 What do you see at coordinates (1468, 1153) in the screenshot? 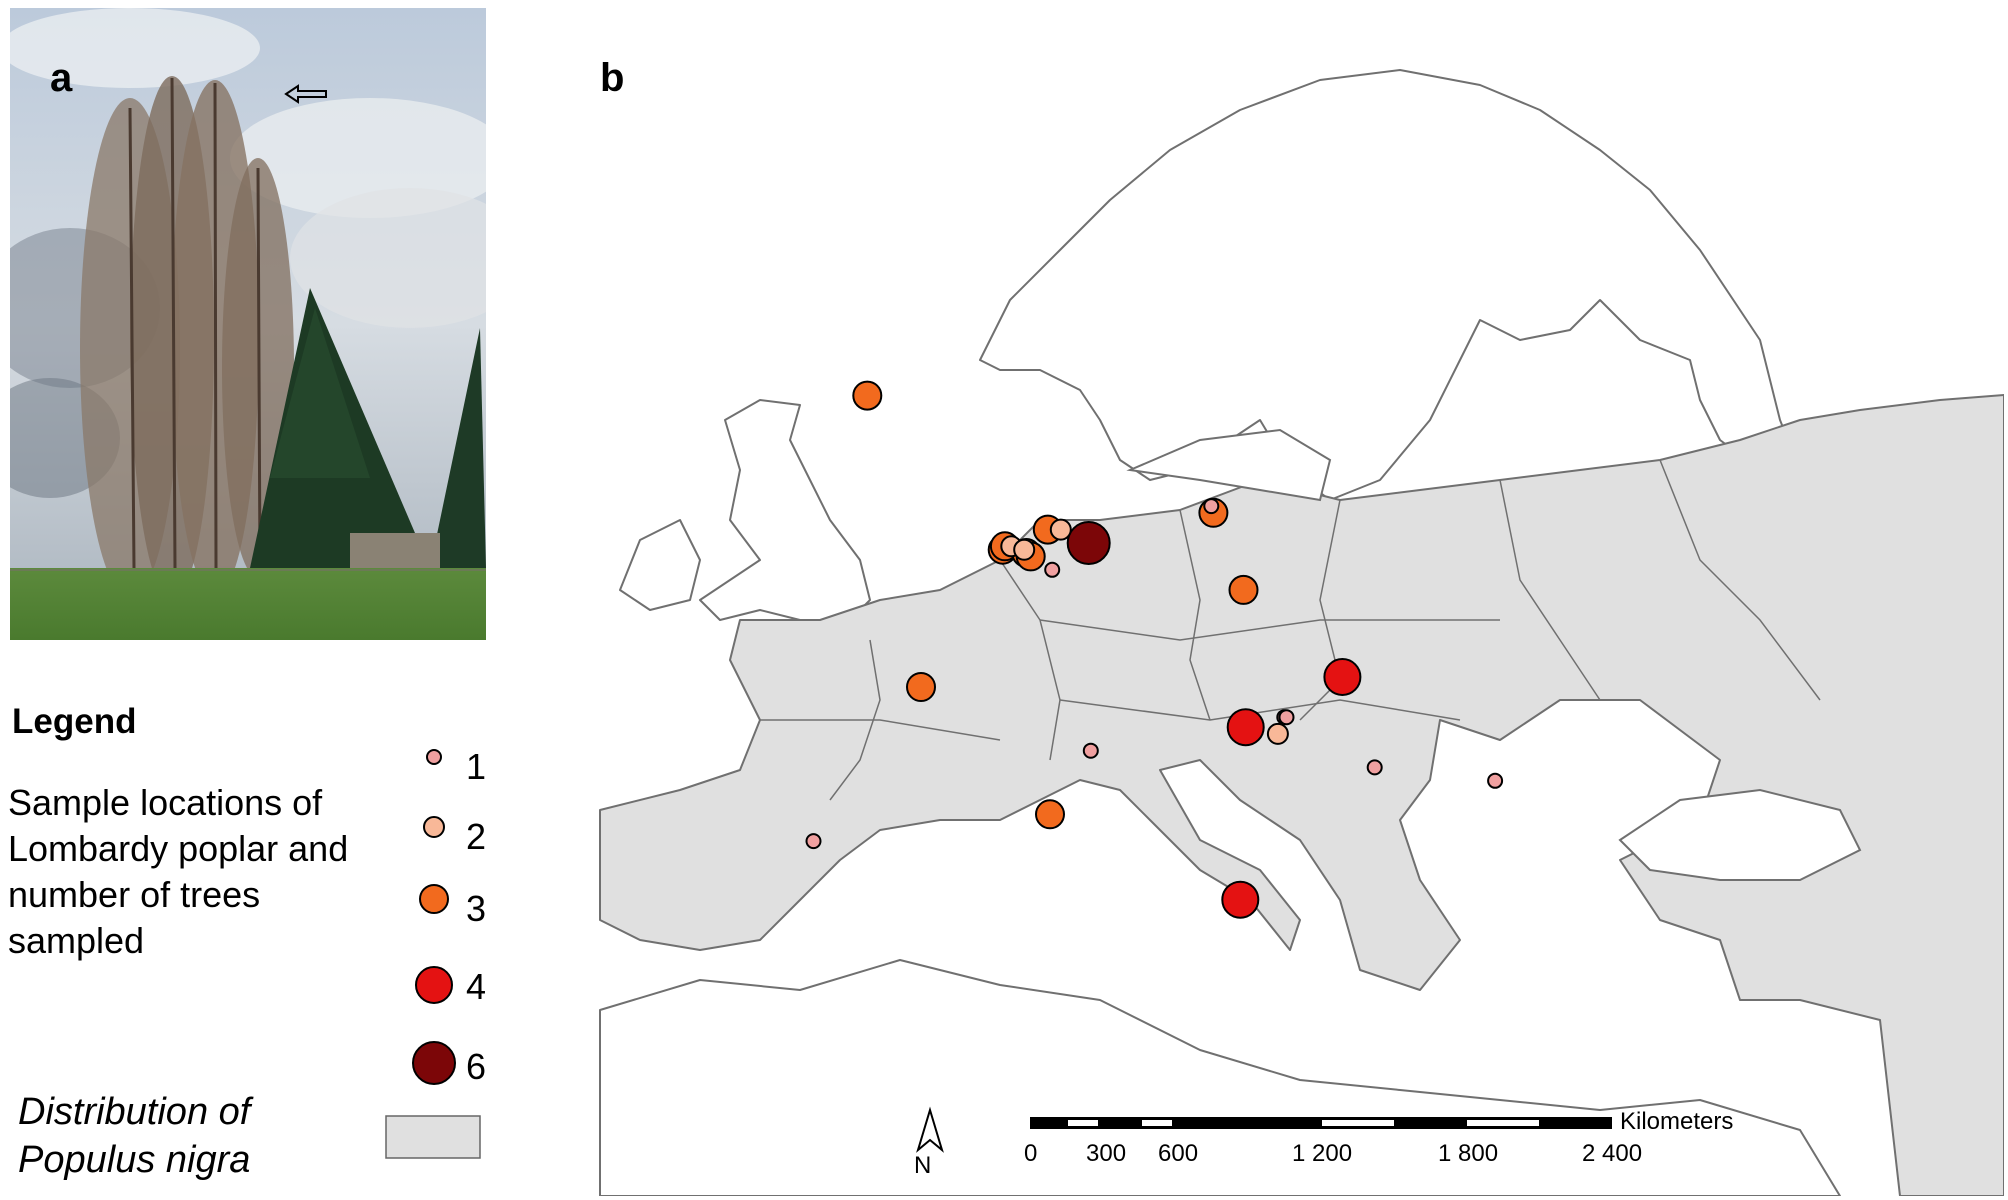
I see `scale-tick-1800: 1 800` at bounding box center [1468, 1153].